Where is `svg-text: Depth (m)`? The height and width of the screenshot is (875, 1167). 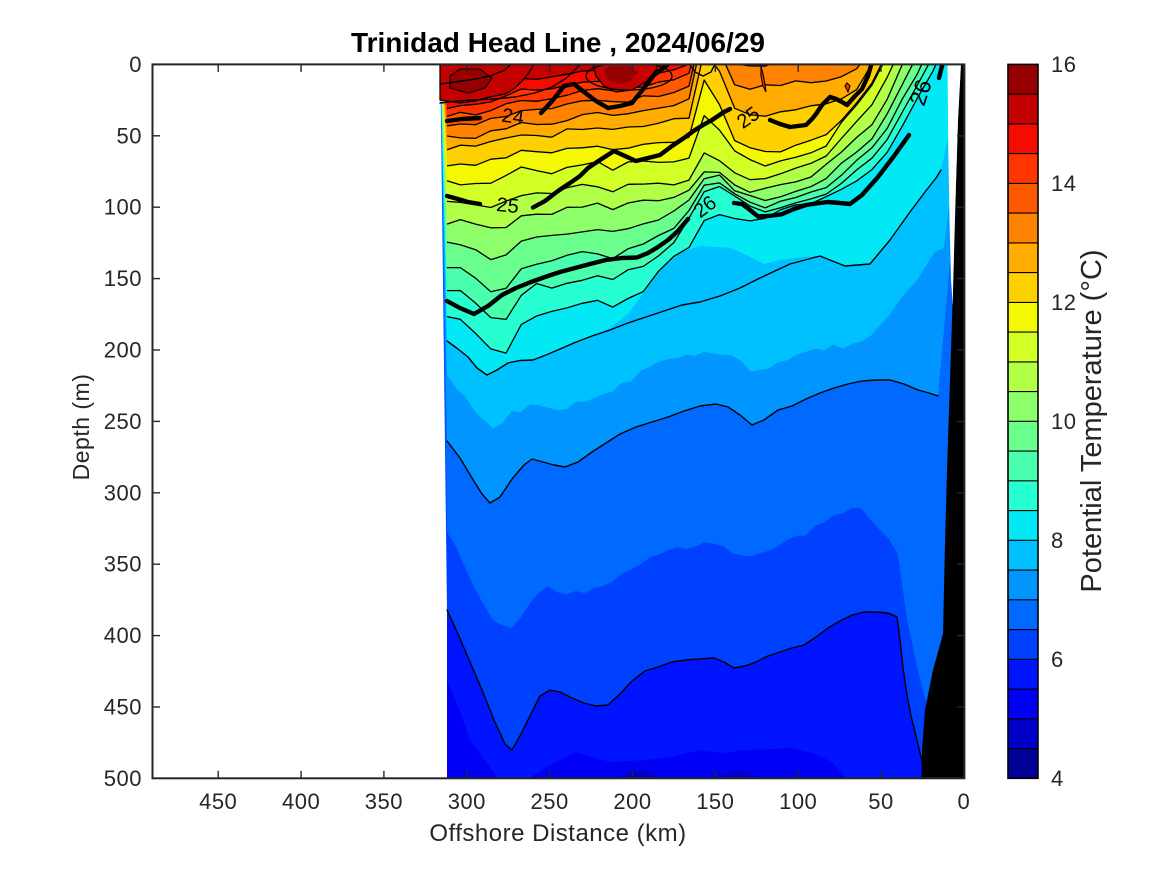 svg-text: Depth (m) is located at coordinates (81, 427).